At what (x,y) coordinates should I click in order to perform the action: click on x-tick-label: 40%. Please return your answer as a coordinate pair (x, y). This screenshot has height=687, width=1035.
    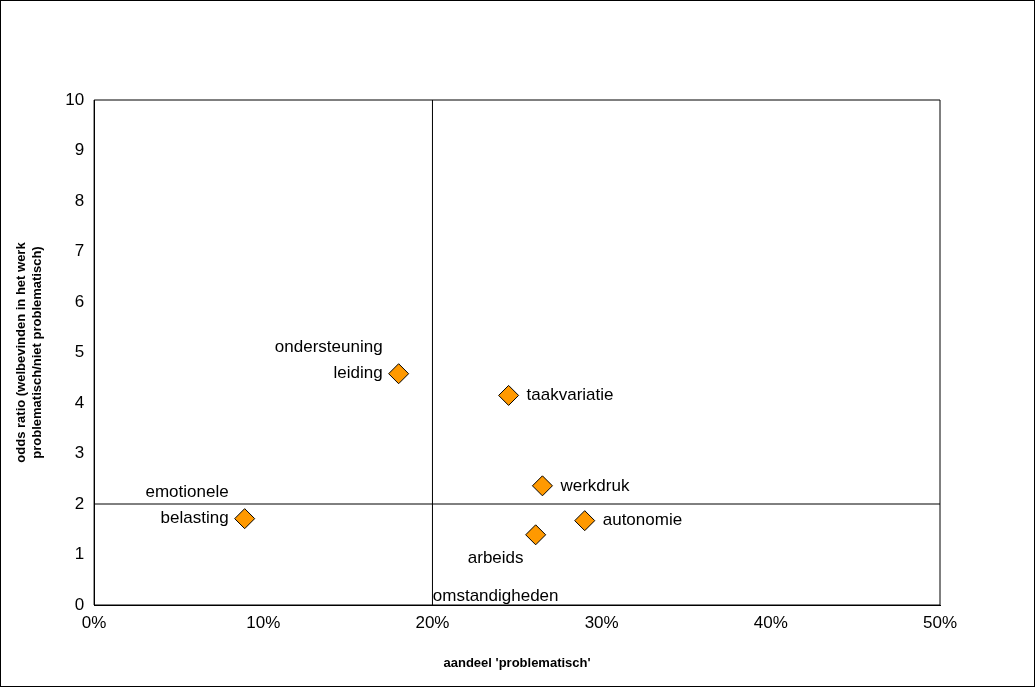
    Looking at the image, I should click on (770, 622).